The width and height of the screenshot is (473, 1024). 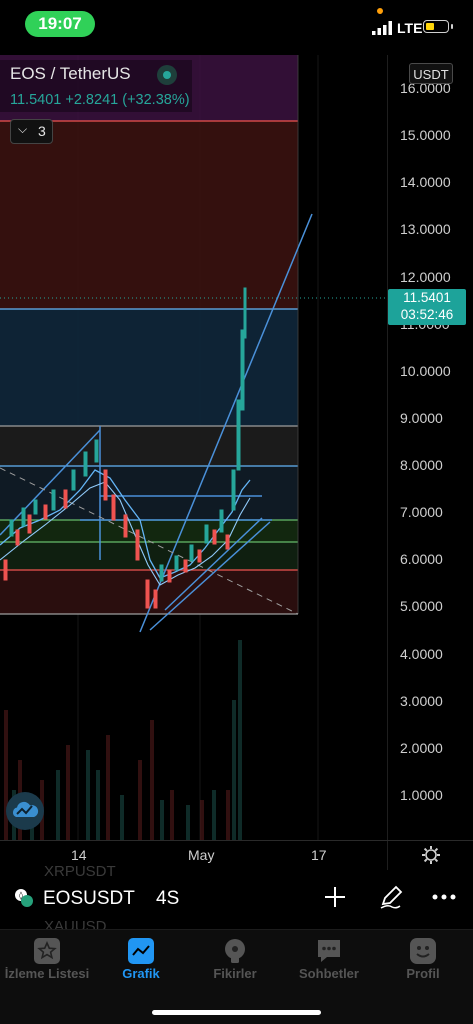 I want to click on chat-icon, so click(x=329, y=951).